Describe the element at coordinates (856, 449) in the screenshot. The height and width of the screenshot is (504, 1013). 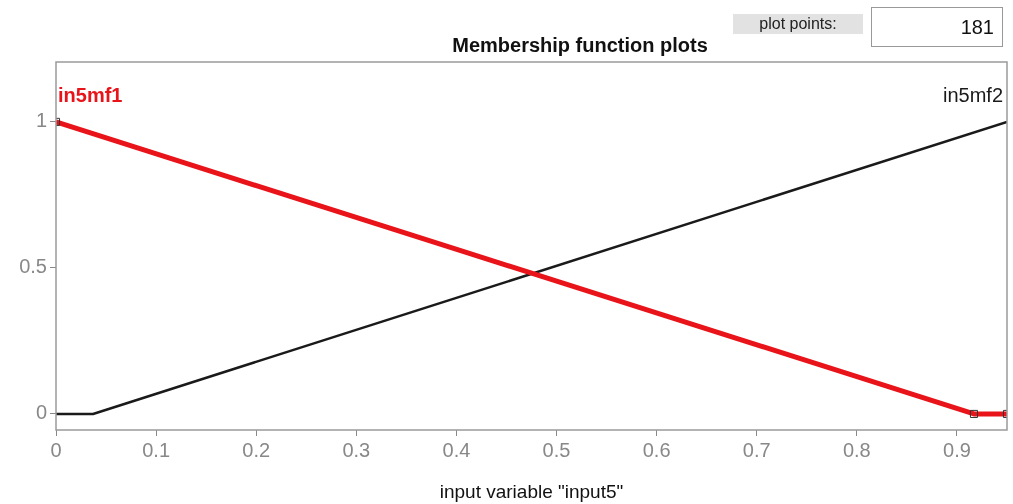
I see `x-tick-label: 0.8` at that location.